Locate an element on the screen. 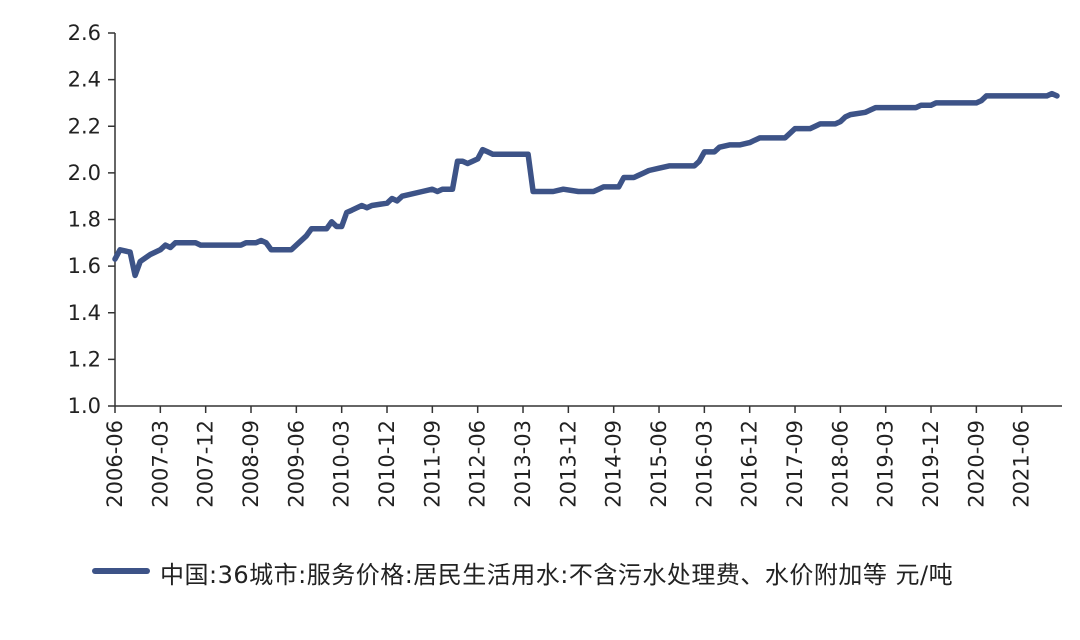  legend-swatch is located at coordinates (121, 571).